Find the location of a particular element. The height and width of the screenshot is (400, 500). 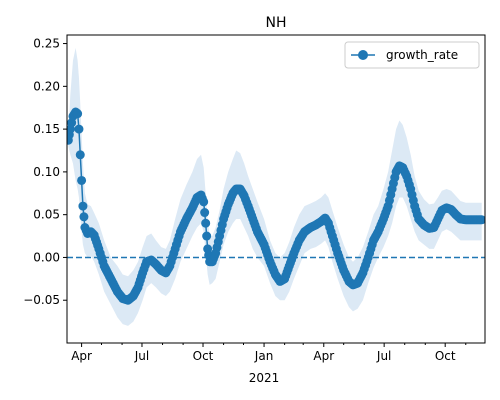

x-axis: Apr Jul Oct Jan Apr Jul Oct 2021 is located at coordinates (269, 364).